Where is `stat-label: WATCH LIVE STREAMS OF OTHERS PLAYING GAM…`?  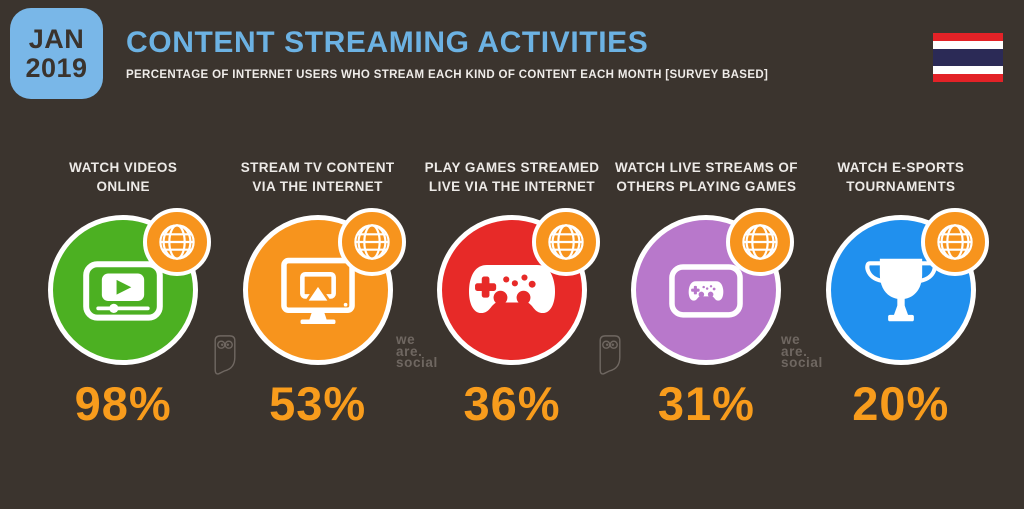
stat-label: WATCH LIVE STREAMS OF OTHERS PLAYING GAM… is located at coordinates (706, 177).